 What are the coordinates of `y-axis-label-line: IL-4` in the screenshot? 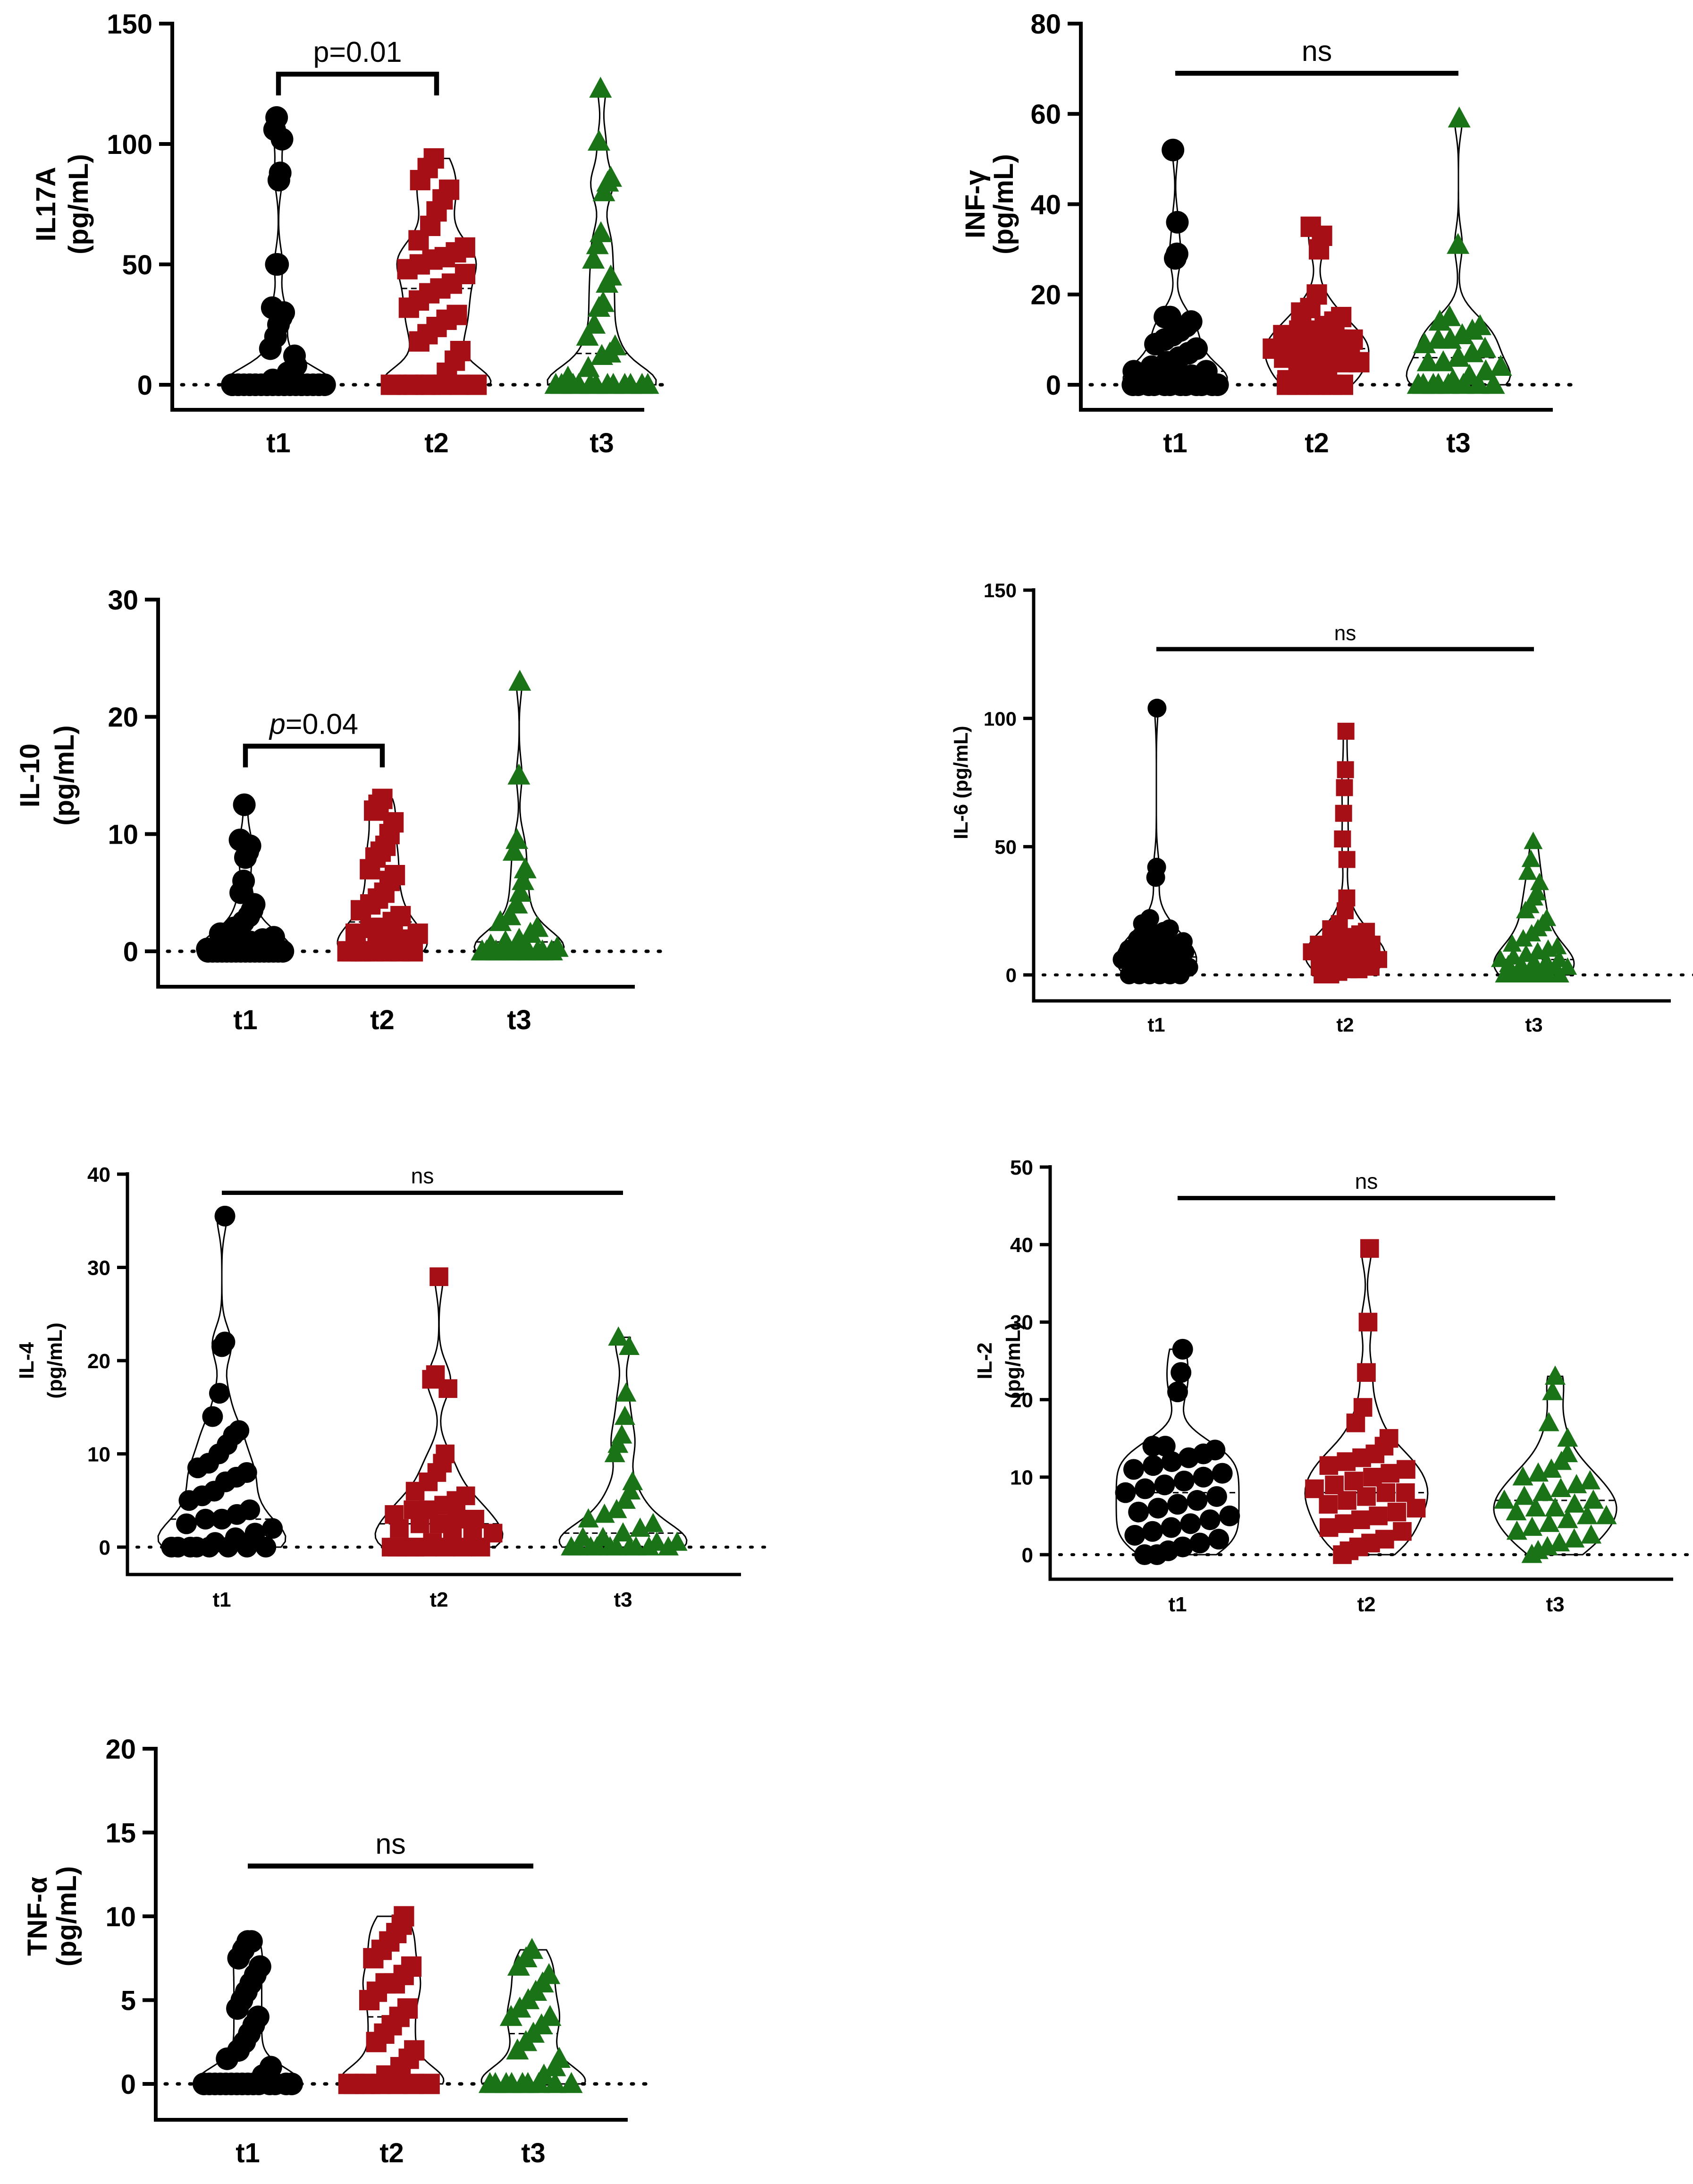 It's located at (27, 1360).